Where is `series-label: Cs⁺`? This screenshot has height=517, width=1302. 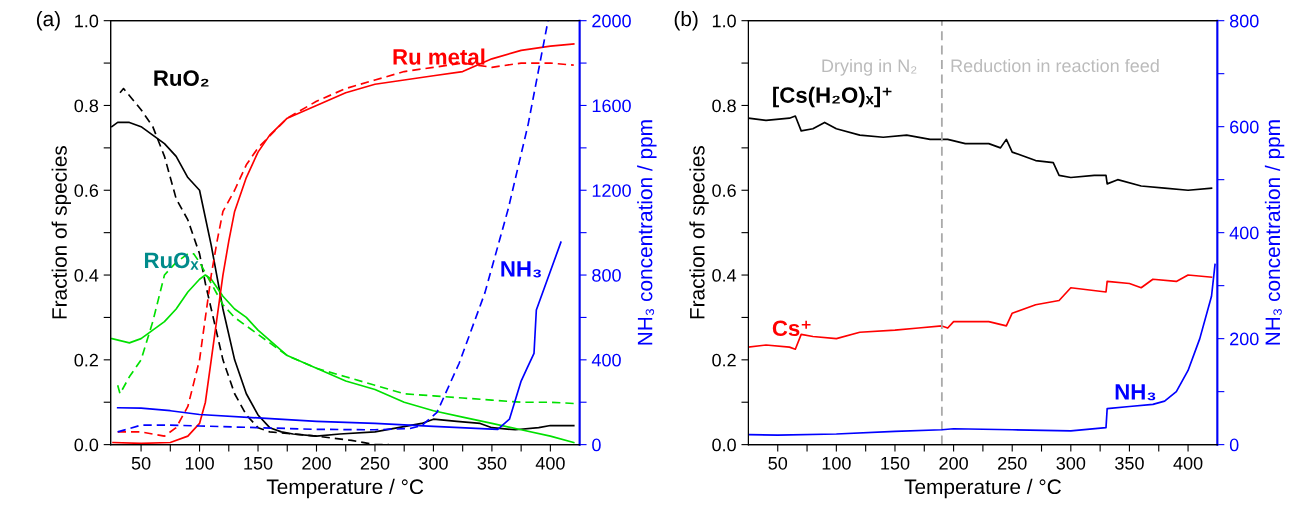 series-label: Cs⁺ is located at coordinates (791, 328).